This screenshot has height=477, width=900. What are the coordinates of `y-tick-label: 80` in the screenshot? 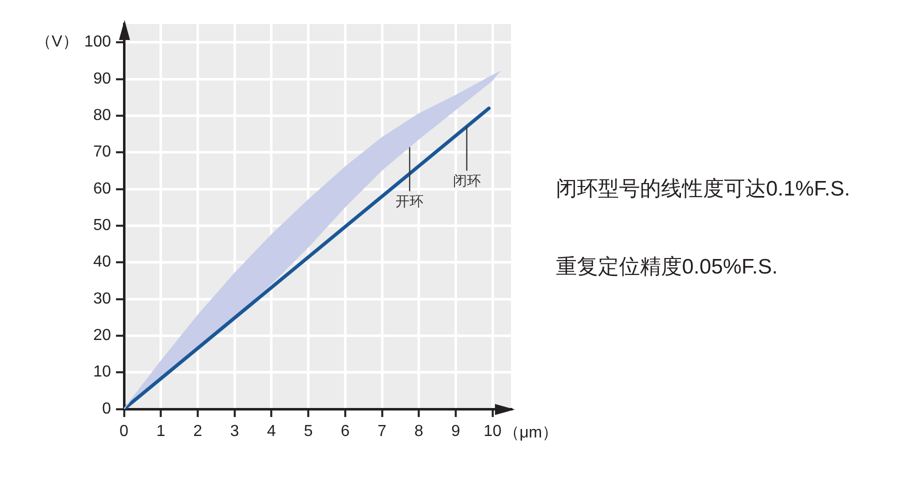 It's located at (102, 115).